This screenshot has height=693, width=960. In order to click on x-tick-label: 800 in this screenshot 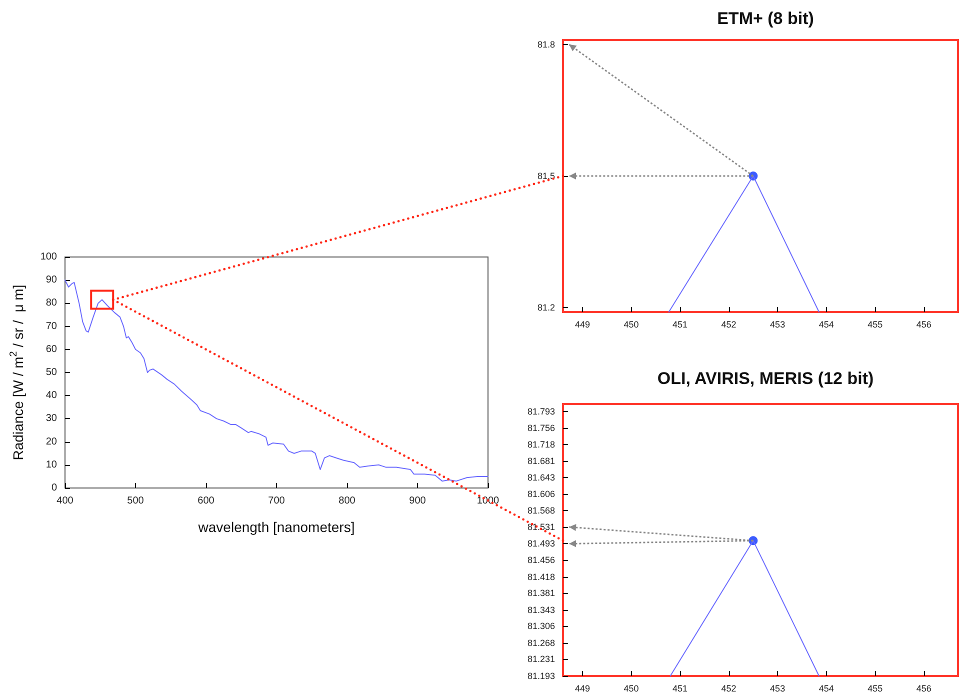, I will do `click(347, 501)`.